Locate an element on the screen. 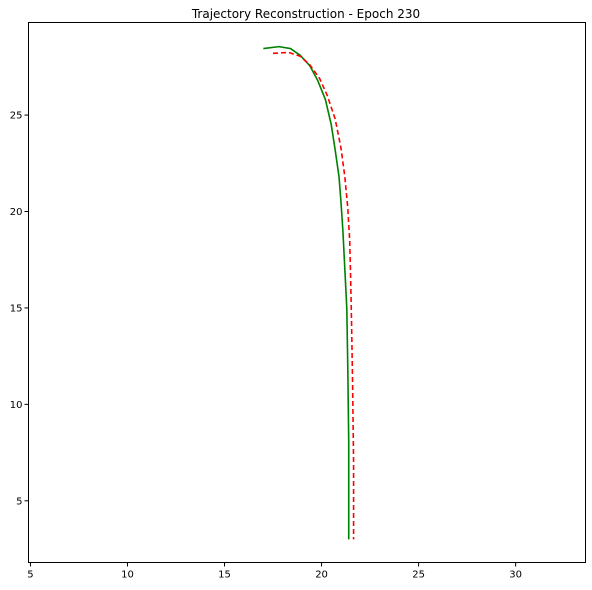 The width and height of the screenshot is (592, 590). x-tick-label: 30 is located at coordinates (515, 575).